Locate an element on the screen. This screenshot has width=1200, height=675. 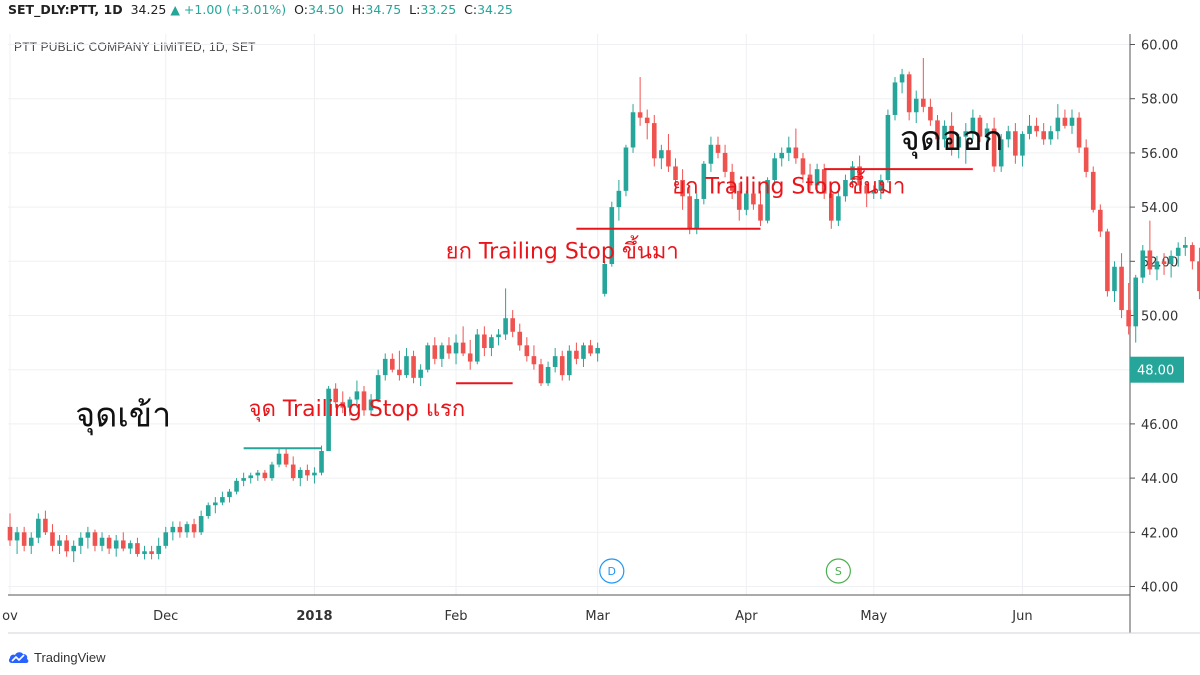
y-tick-label: 54.00 is located at coordinates (1159, 208).